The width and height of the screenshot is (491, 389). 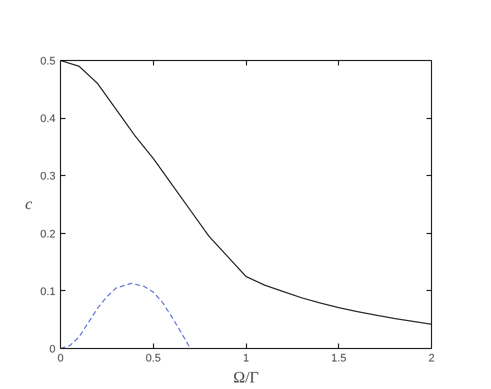 What do you see at coordinates (48, 62) in the screenshot?
I see `y-tick-label: 0.5` at bounding box center [48, 62].